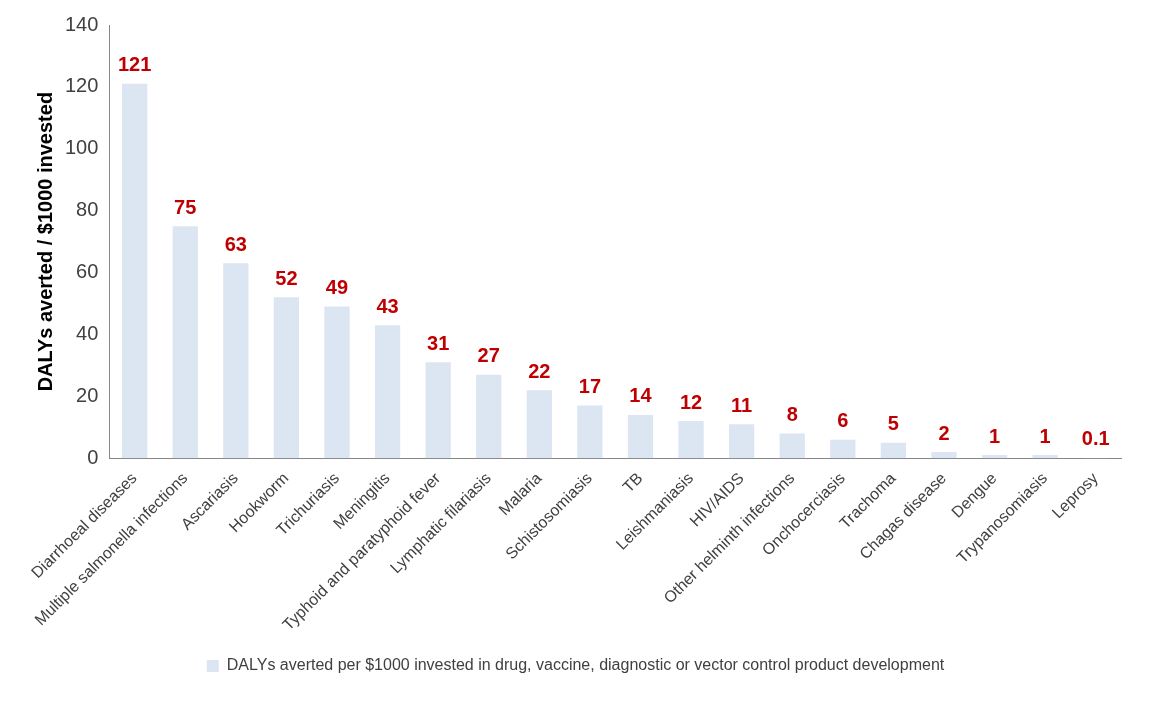 This screenshot has height=709, width=1161. I want to click on legend-label: DALYs averted per $1000 invested in drug, vaccine, diagnostic or vector control product development, so click(585, 665).